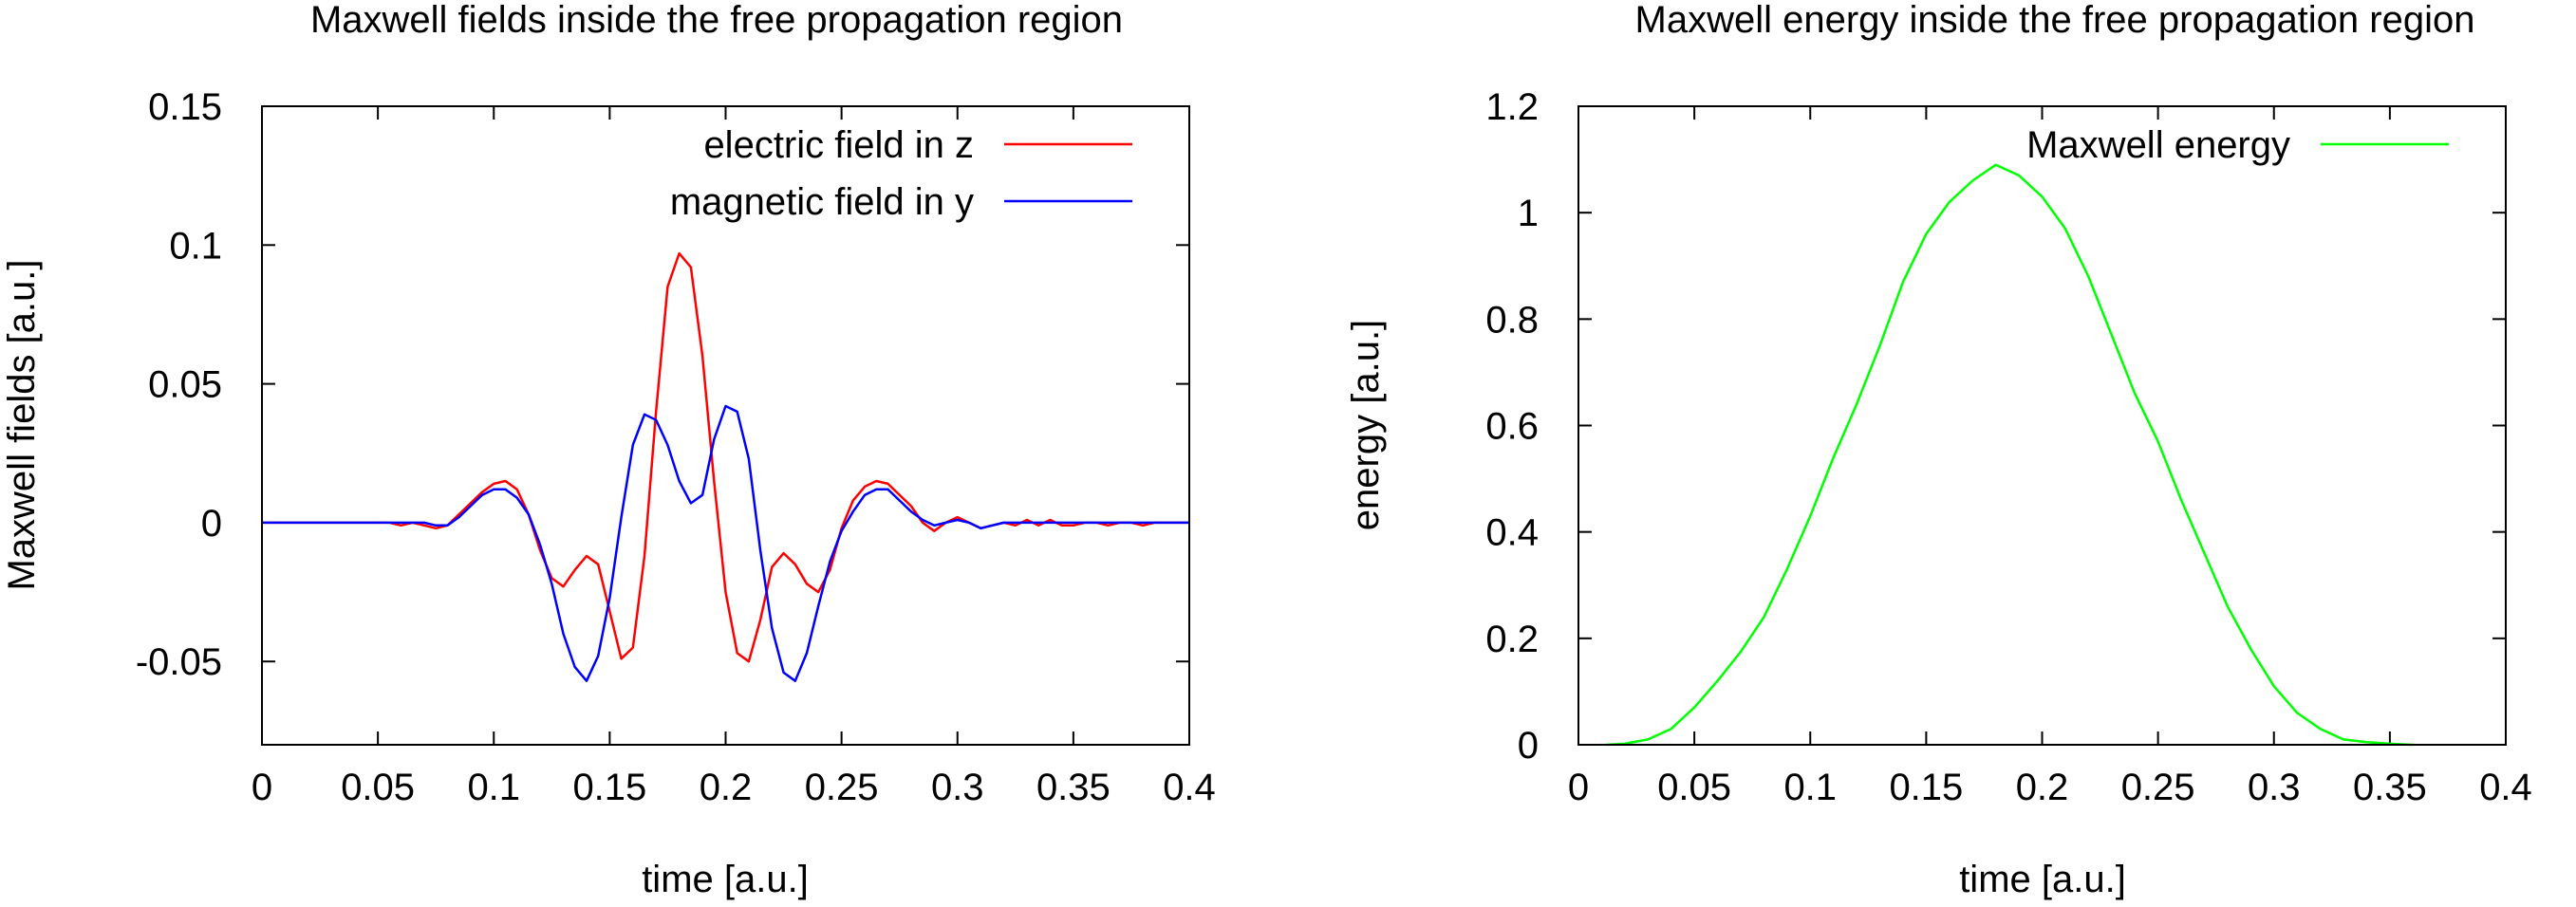 This screenshot has height=907, width=2576. I want to click on y-tick-label: -0.05, so click(179, 662).